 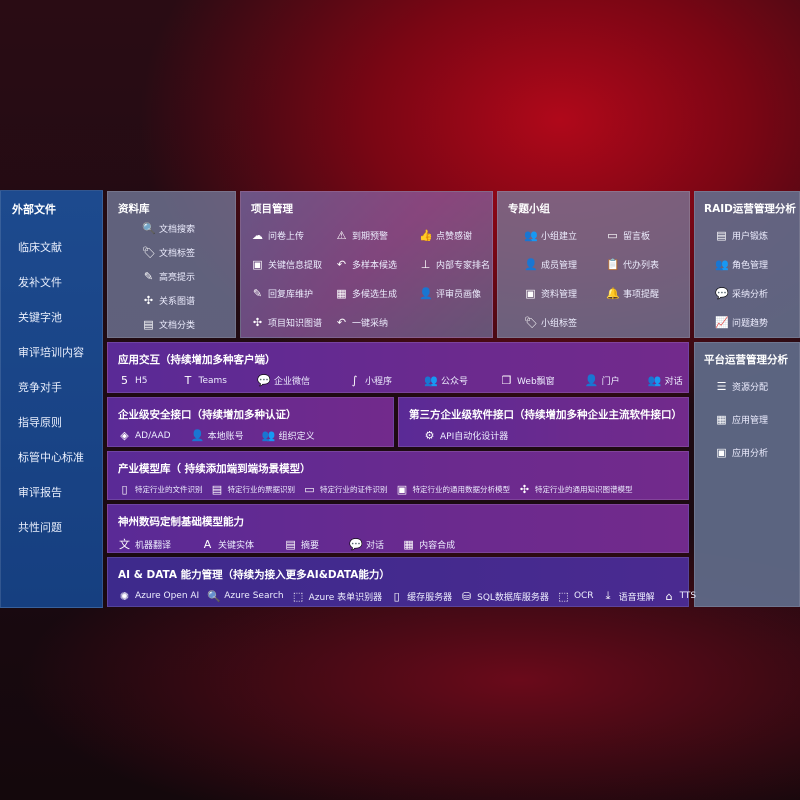 What do you see at coordinates (257, 293) in the screenshot?
I see `edit-icon: ✎` at bounding box center [257, 293].